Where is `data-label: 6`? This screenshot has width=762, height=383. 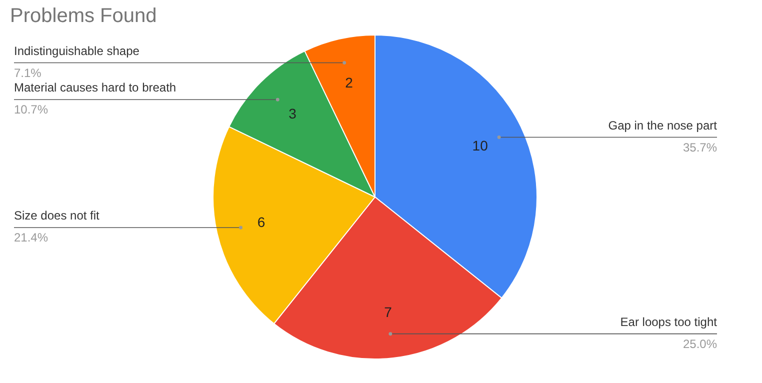 data-label: 6 is located at coordinates (261, 222).